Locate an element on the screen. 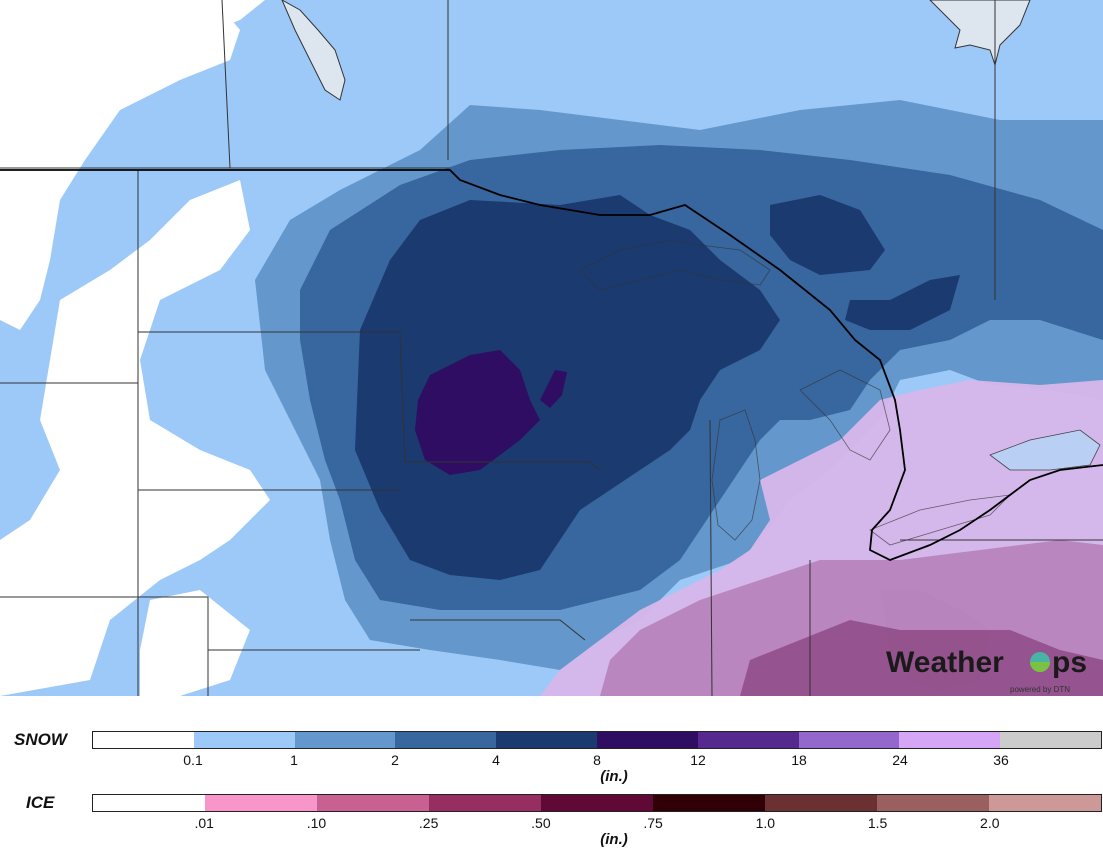  ice-legend-tick-label: .50 is located at coordinates (541, 823).